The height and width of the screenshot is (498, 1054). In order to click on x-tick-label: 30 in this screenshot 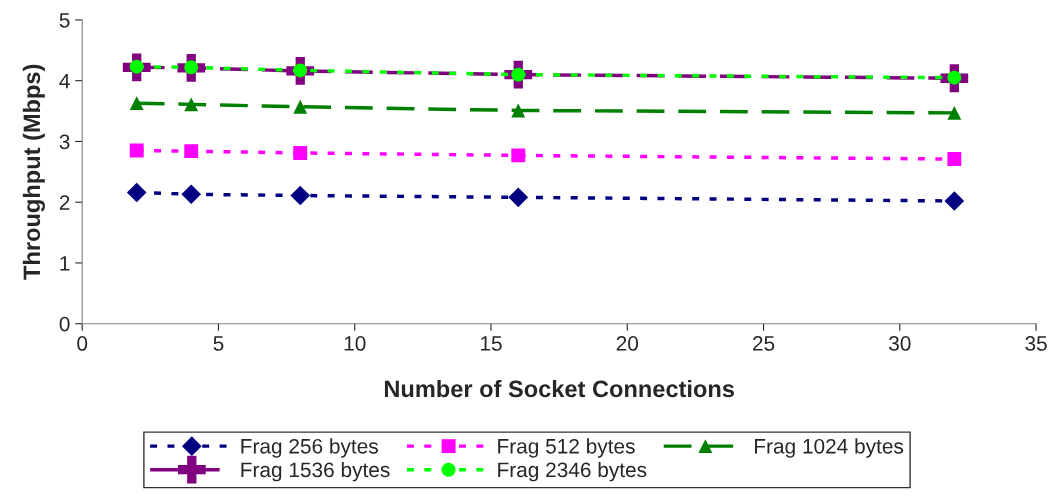, I will do `click(900, 343)`.